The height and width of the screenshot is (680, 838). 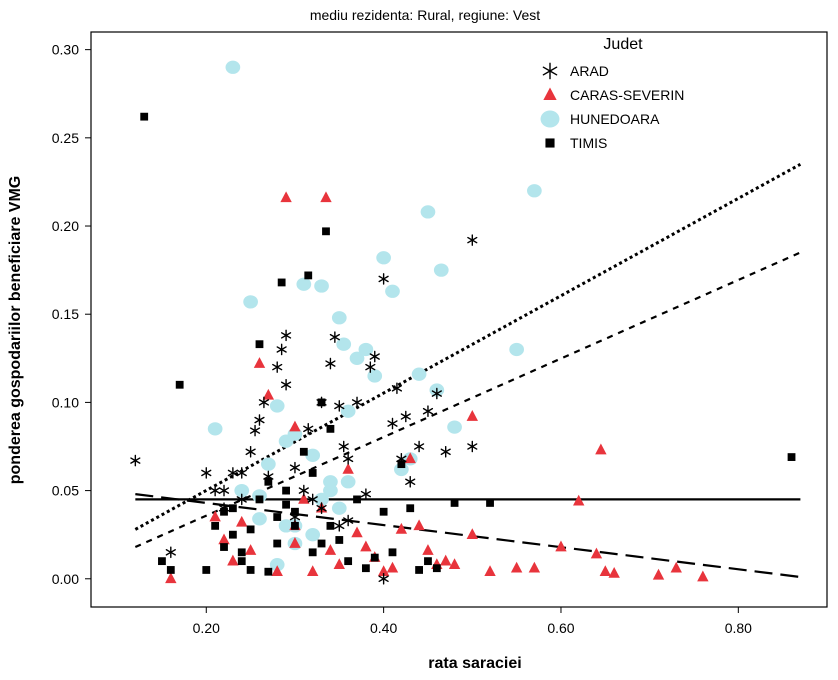 I want to click on y-tick-label: 0.15, so click(x=65, y=314).